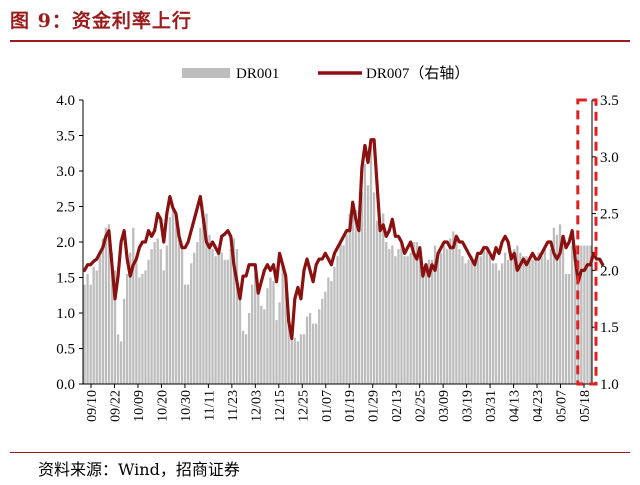 Image resolution: width=640 pixels, height=485 pixels. I want to click on left-tick-label: 0.0, so click(65, 385).